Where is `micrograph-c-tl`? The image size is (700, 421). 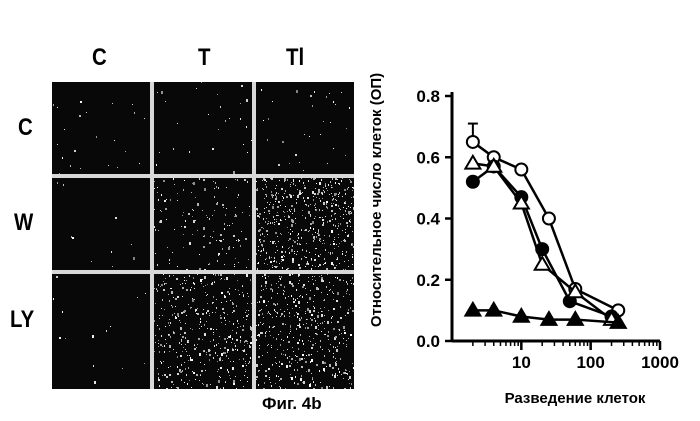 micrograph-c-tl is located at coordinates (305, 128).